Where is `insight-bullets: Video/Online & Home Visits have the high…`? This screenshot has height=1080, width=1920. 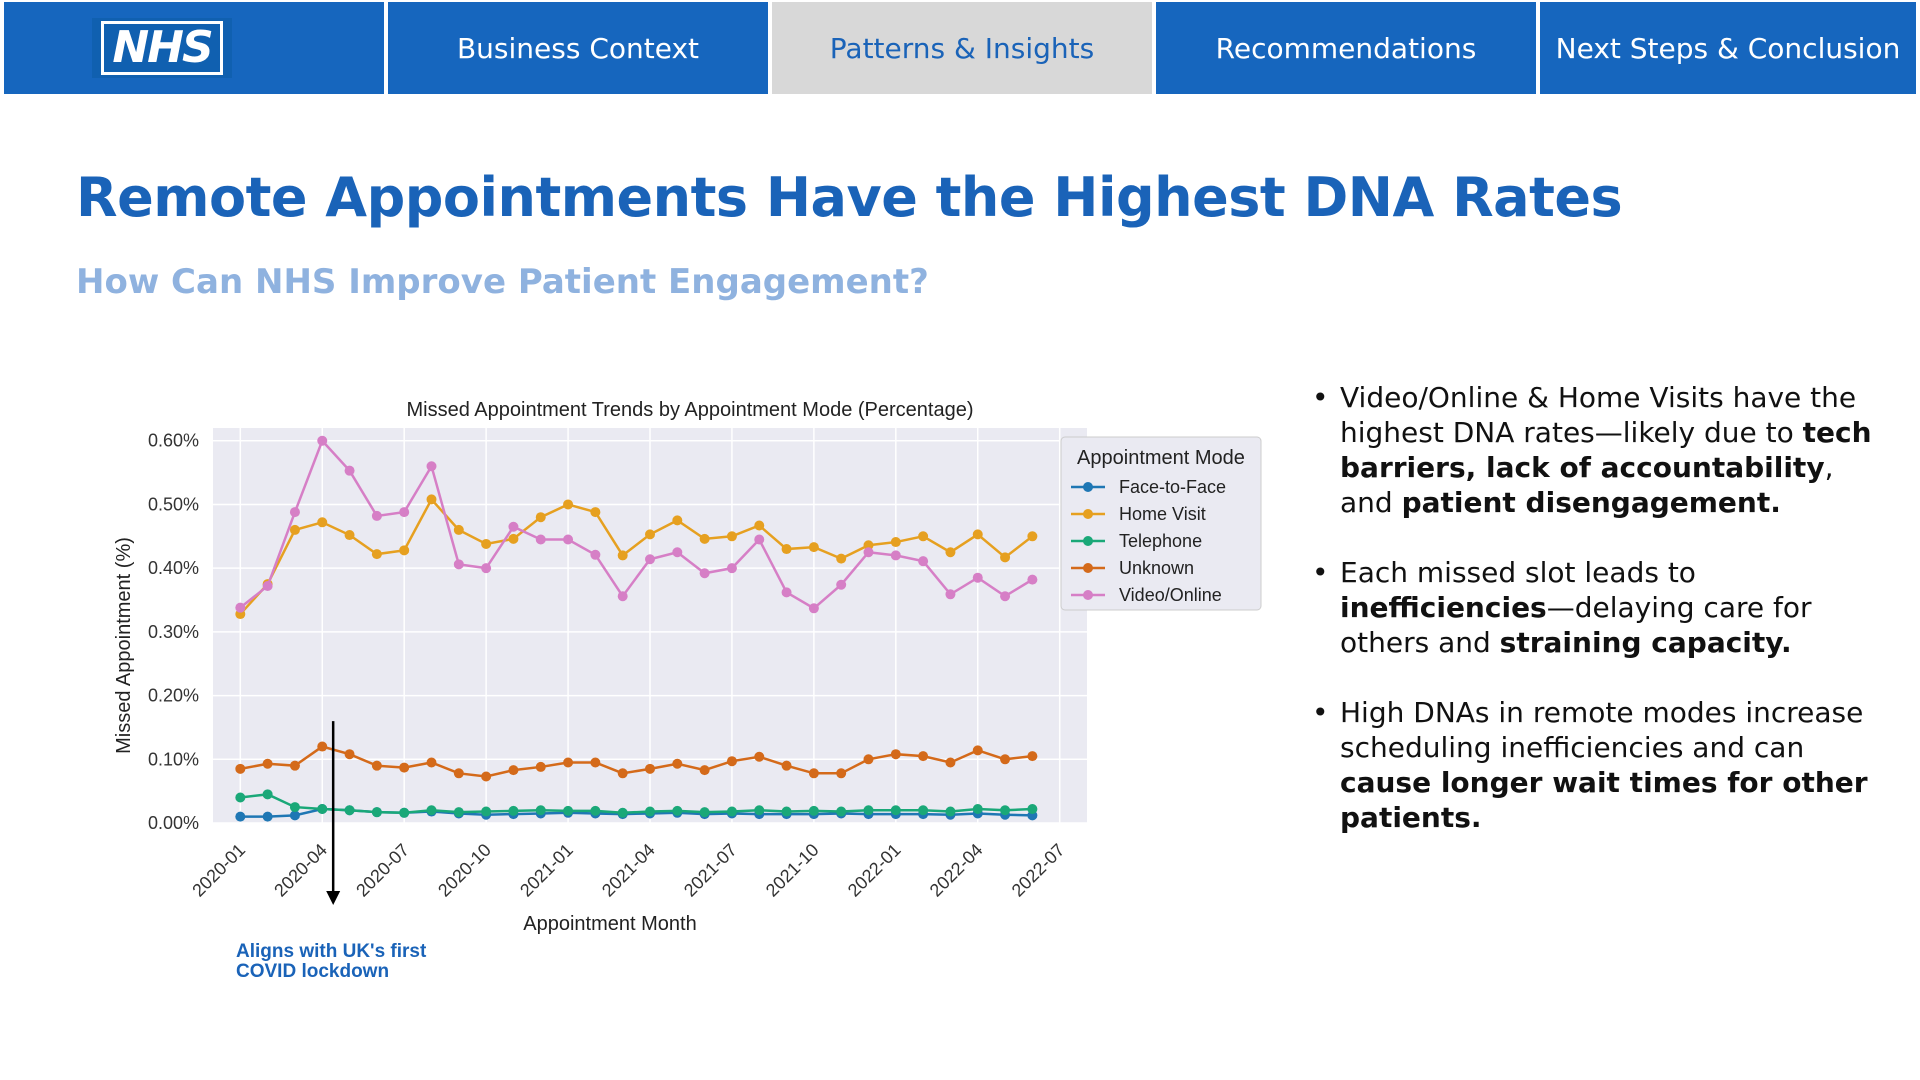 insight-bullets: Video/Online & Home Visits have the high… is located at coordinates (1592, 625).